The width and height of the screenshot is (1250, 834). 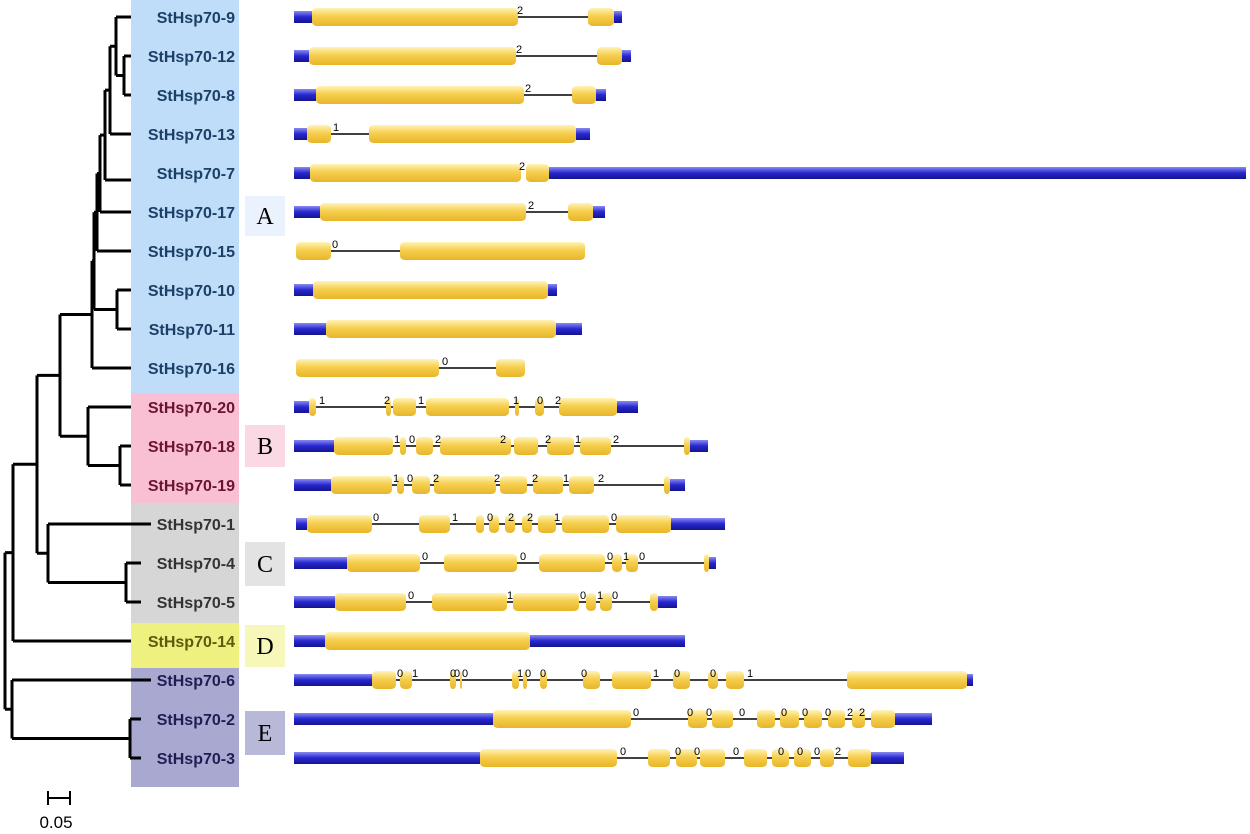 What do you see at coordinates (510, 522) in the screenshot?
I see `gene-structure-row: 0 1 0 2 2 1 0` at bounding box center [510, 522].